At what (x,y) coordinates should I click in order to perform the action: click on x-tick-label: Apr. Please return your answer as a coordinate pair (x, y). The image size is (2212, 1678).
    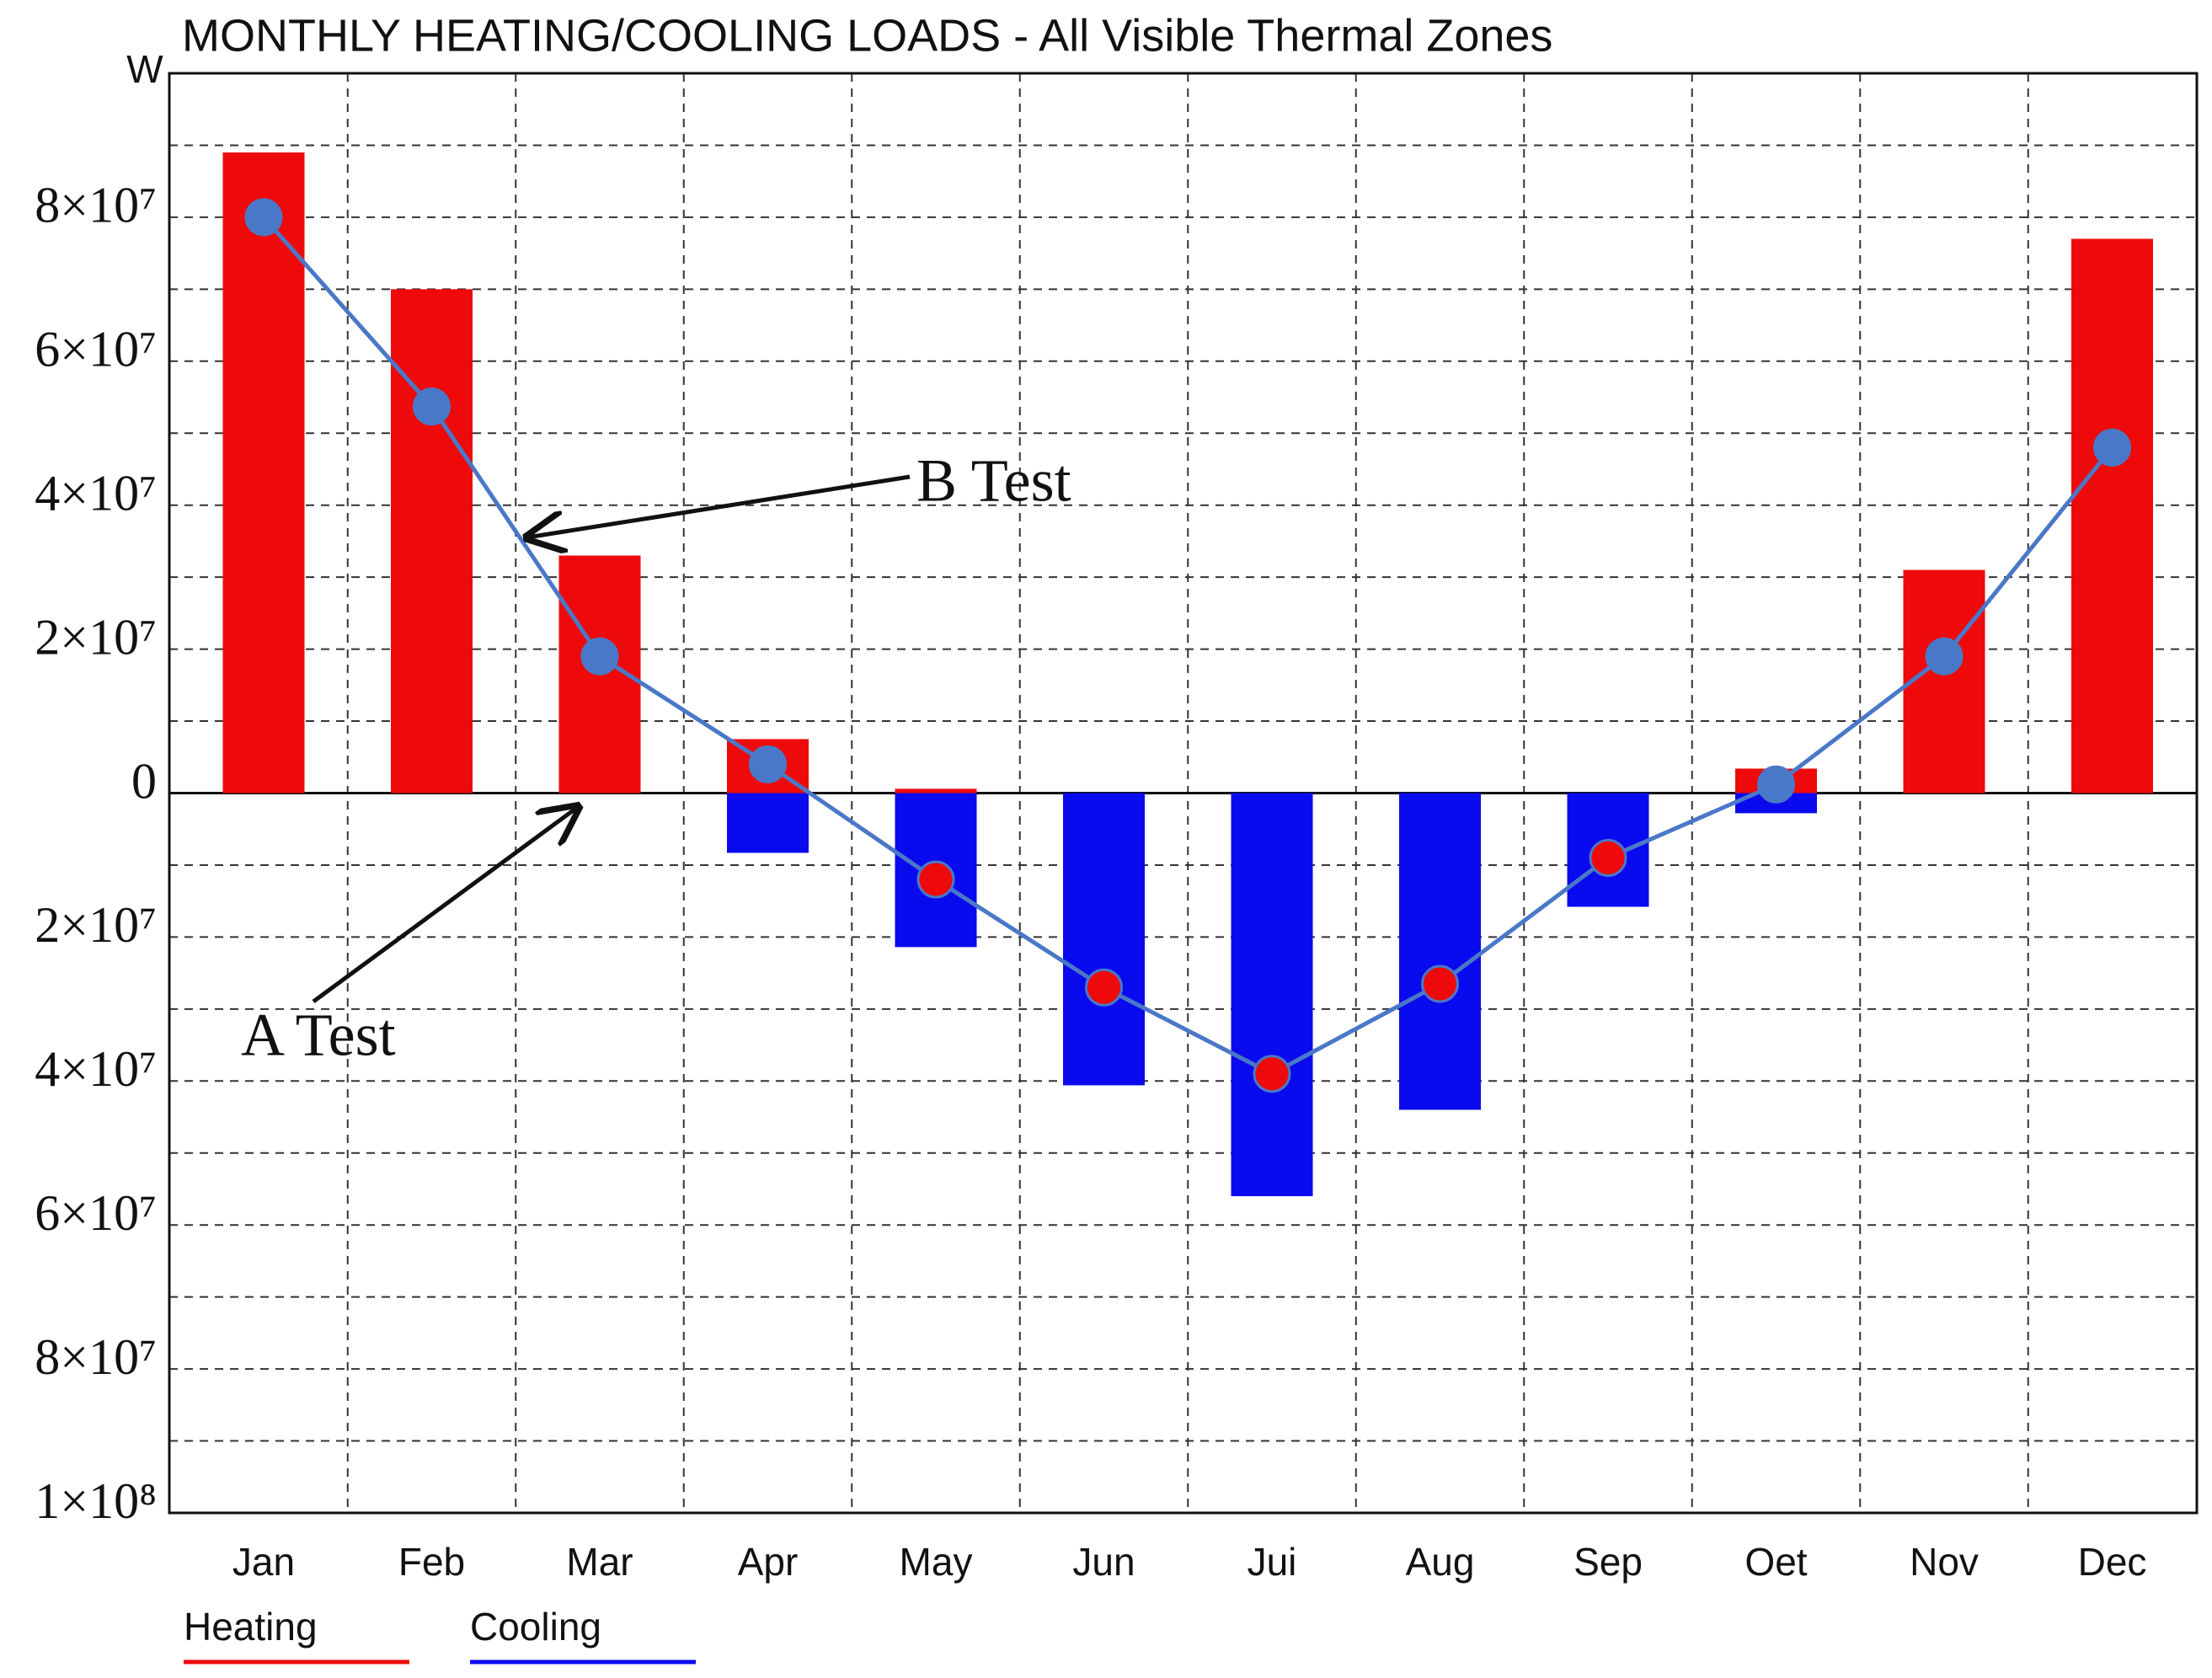
    Looking at the image, I should click on (768, 1562).